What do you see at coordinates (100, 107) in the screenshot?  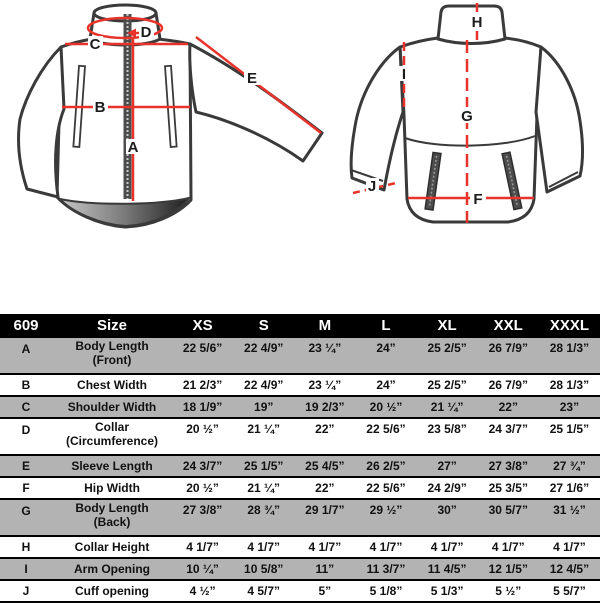 I see `measurement-label-b: B` at bounding box center [100, 107].